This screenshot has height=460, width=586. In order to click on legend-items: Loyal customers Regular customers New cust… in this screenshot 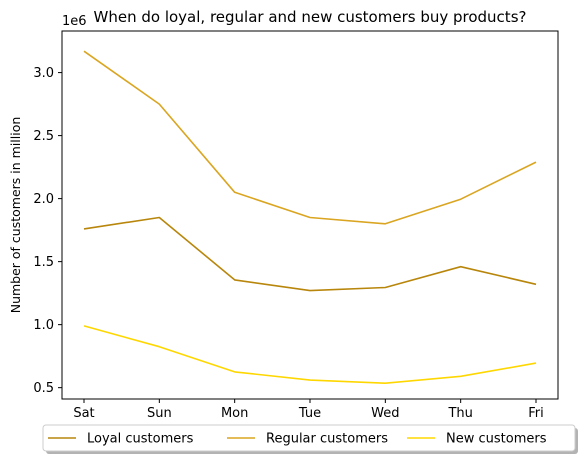, I will do `click(297, 439)`.